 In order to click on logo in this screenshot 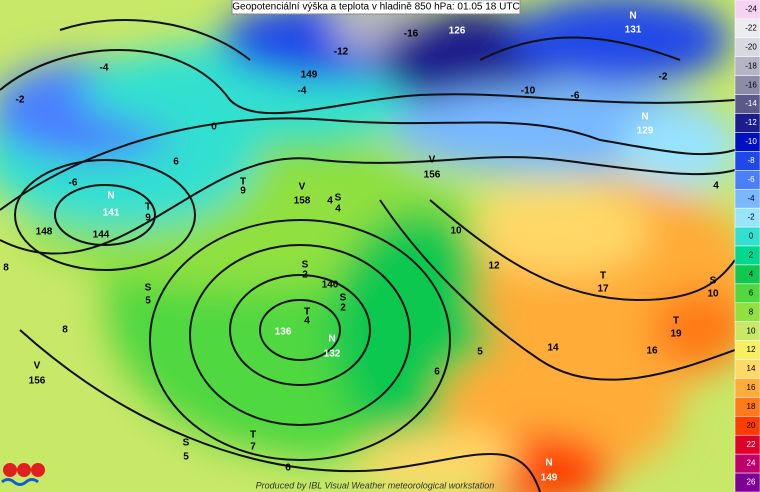, I will do `click(23, 474)`.